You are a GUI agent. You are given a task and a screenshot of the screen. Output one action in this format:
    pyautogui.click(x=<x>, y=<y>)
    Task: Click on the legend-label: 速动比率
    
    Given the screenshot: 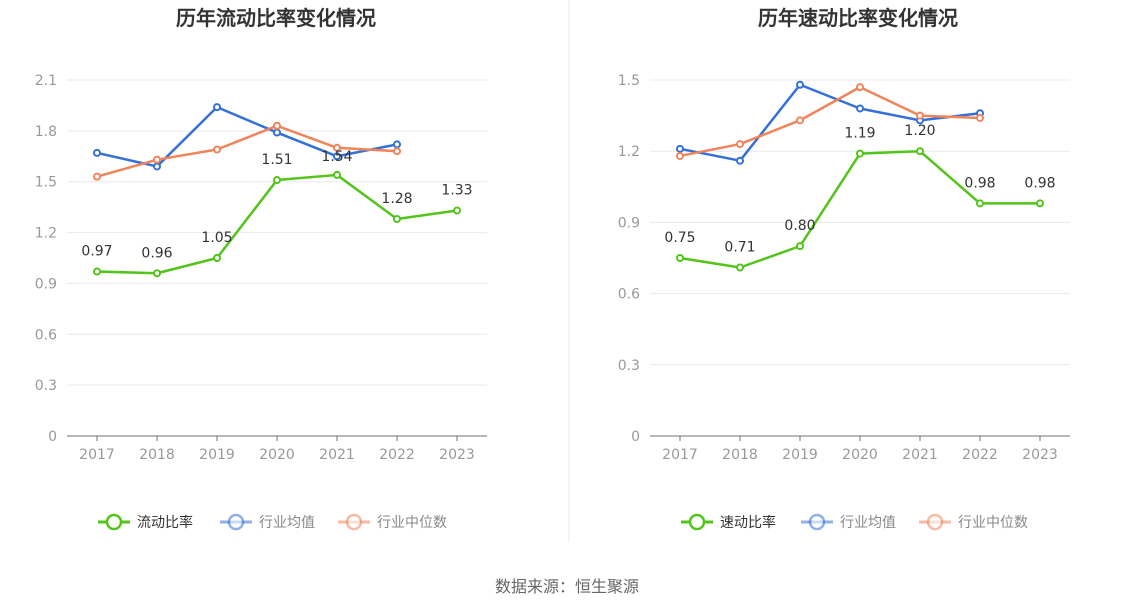 What is the action you would take?
    pyautogui.click(x=748, y=522)
    